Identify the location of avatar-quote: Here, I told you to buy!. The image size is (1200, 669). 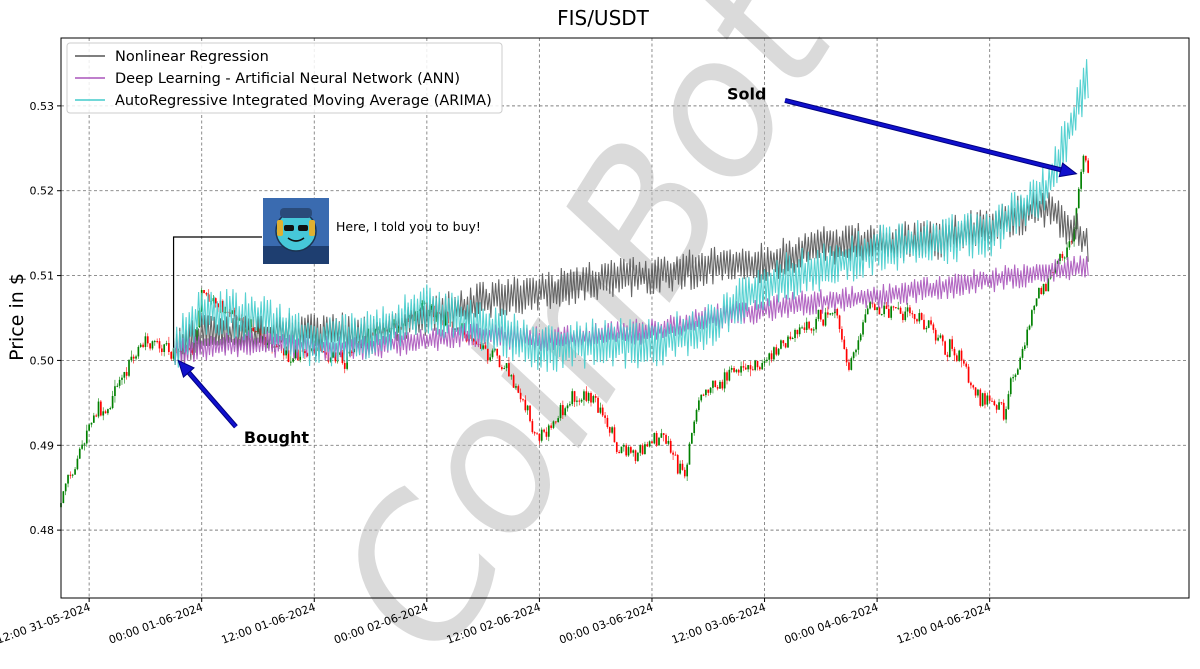
(408, 226).